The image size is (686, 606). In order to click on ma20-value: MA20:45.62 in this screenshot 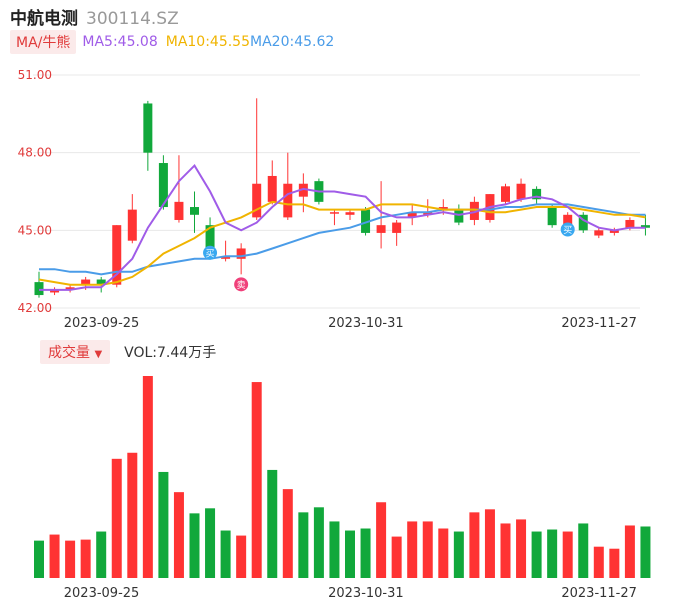, I will do `click(292, 42)`.